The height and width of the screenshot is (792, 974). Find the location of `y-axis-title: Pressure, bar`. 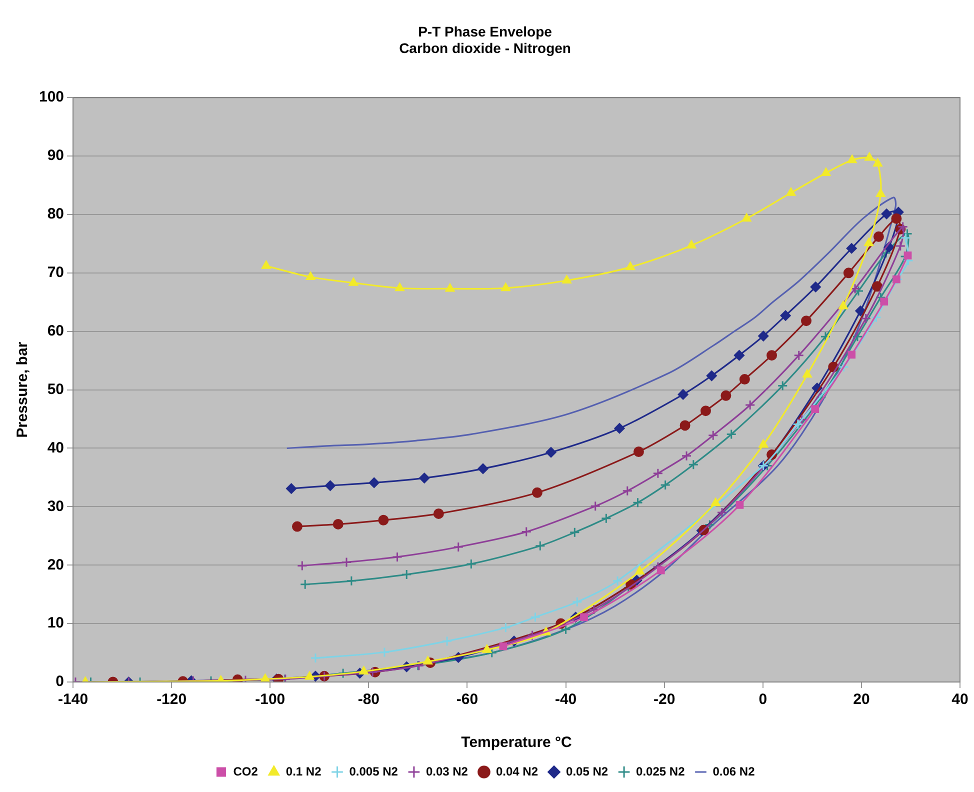

y-axis-title: Pressure, bar is located at coordinates (23, 390).